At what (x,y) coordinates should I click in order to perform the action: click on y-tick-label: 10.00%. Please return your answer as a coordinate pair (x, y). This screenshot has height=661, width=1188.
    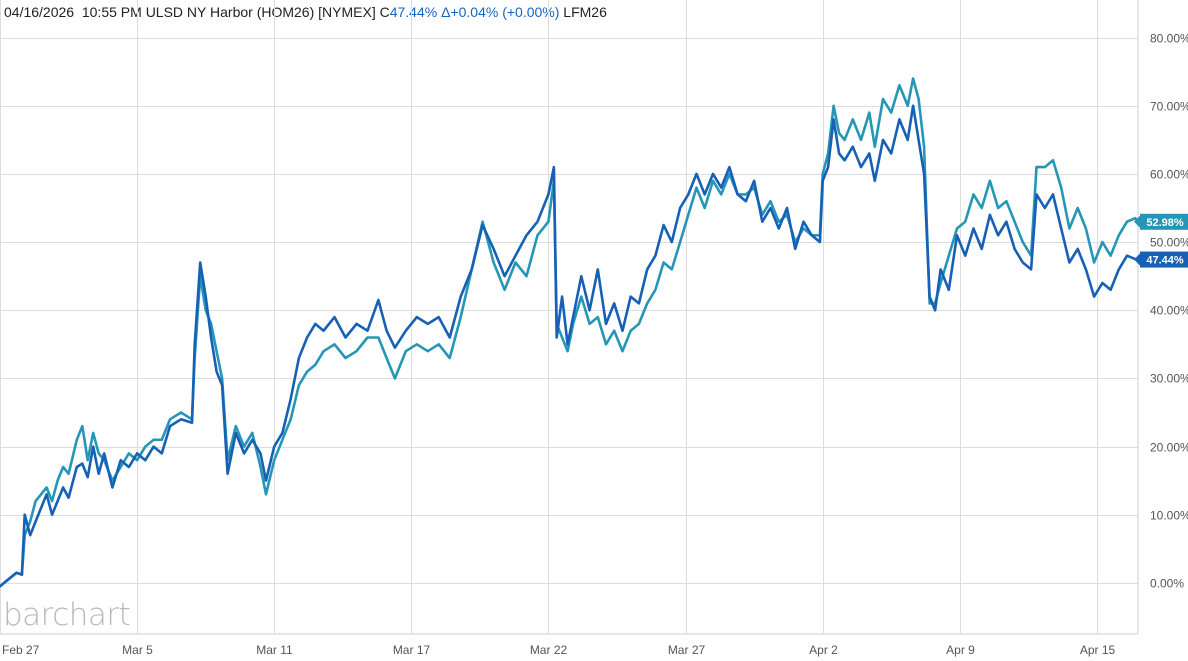
    Looking at the image, I should click on (1169, 516).